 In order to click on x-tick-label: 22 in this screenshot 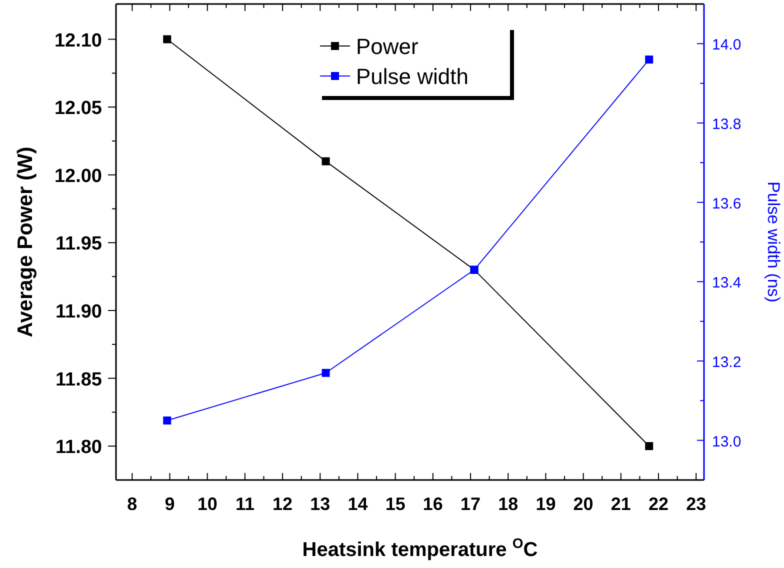, I will do `click(658, 504)`.